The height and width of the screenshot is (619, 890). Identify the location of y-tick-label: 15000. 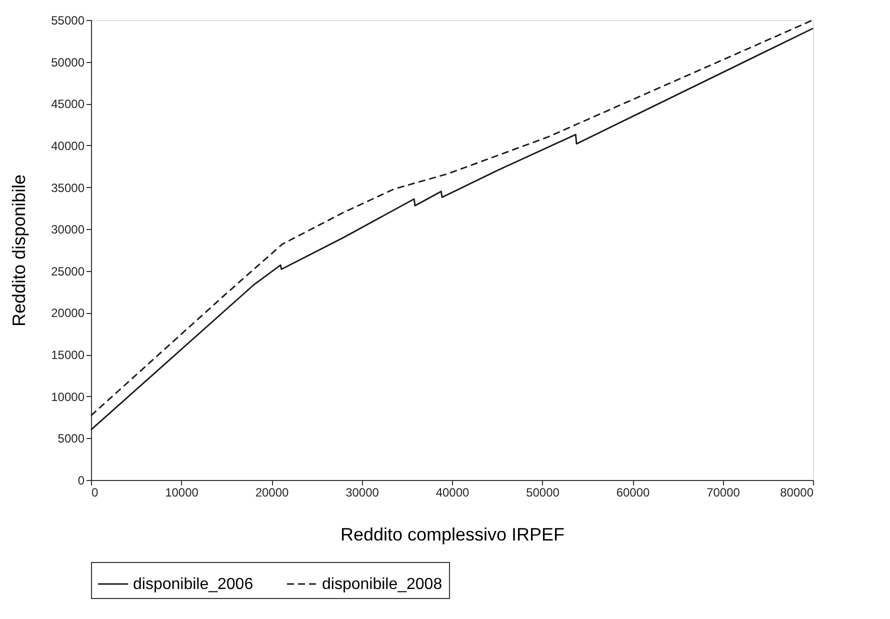
(68, 355).